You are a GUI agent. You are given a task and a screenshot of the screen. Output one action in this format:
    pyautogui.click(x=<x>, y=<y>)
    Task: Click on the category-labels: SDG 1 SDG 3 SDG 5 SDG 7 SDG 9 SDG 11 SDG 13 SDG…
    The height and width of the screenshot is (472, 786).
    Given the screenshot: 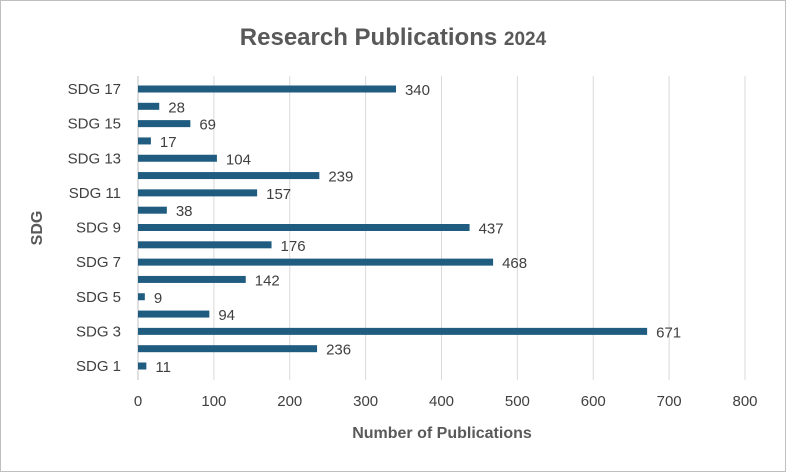 What is the action you would take?
    pyautogui.click(x=94, y=228)
    